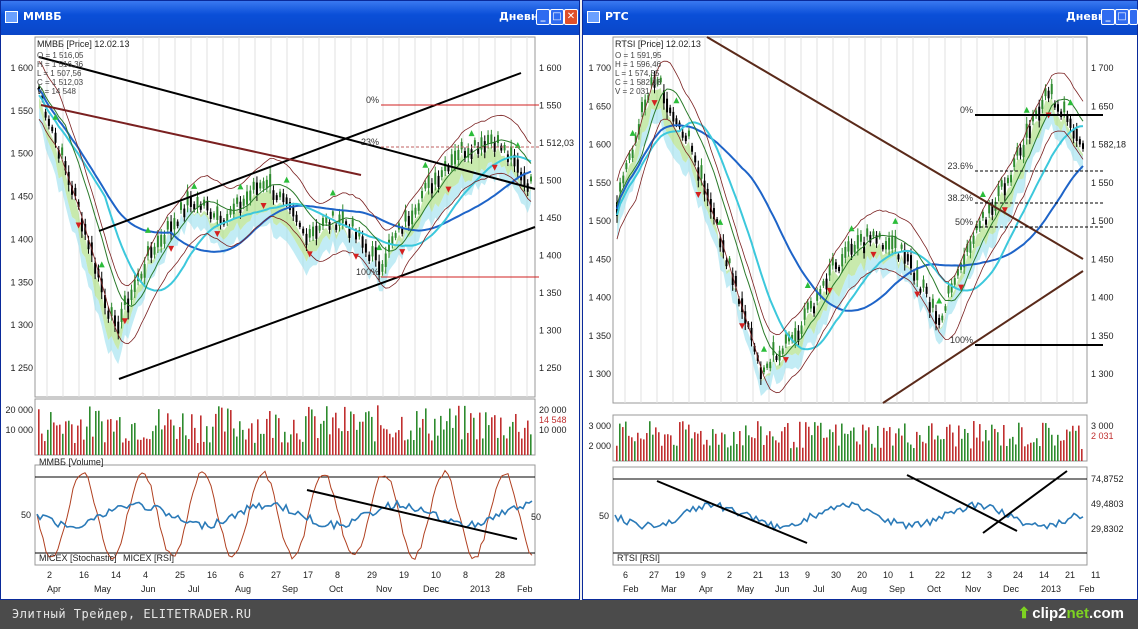 This screenshot has height=629, width=1138. Describe the element at coordinates (571, 17) in the screenshot. I see `close-button: ✕` at that location.